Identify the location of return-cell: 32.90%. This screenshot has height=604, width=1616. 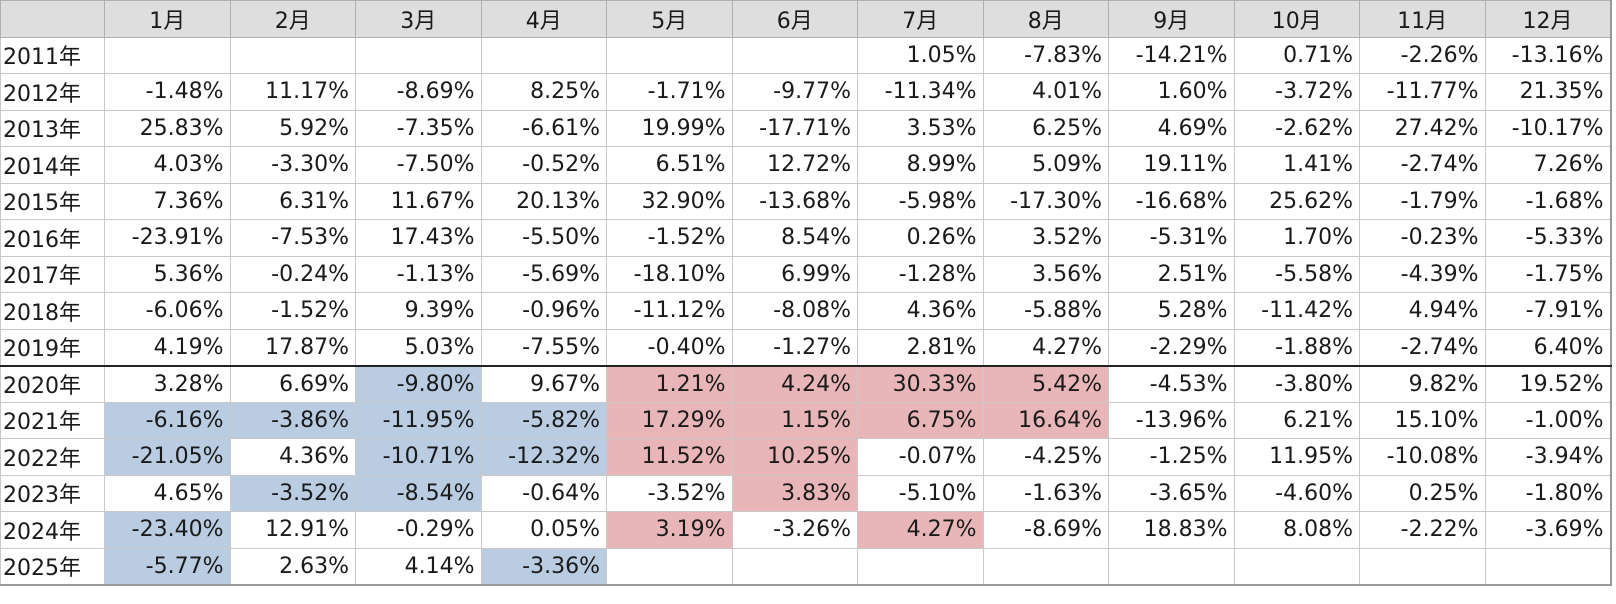
(669, 201).